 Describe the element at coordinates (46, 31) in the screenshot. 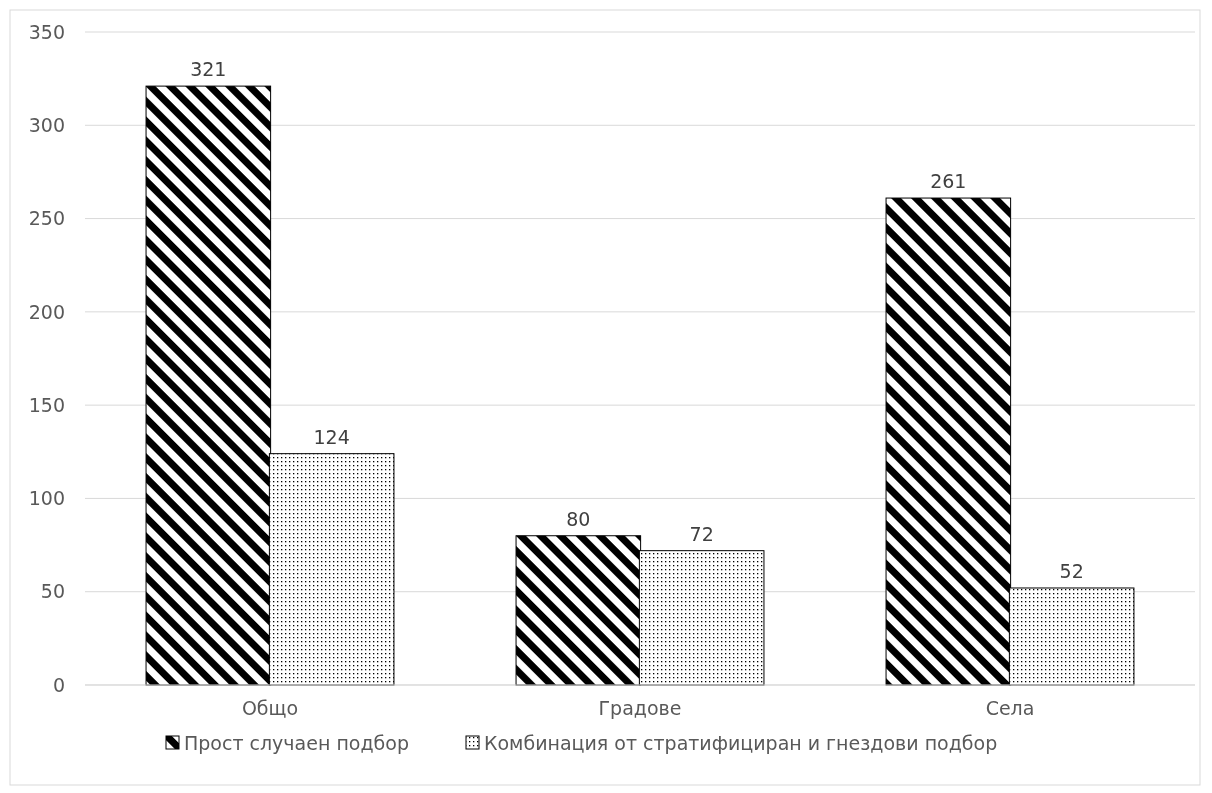

I see `y-tick-label: 350` at that location.